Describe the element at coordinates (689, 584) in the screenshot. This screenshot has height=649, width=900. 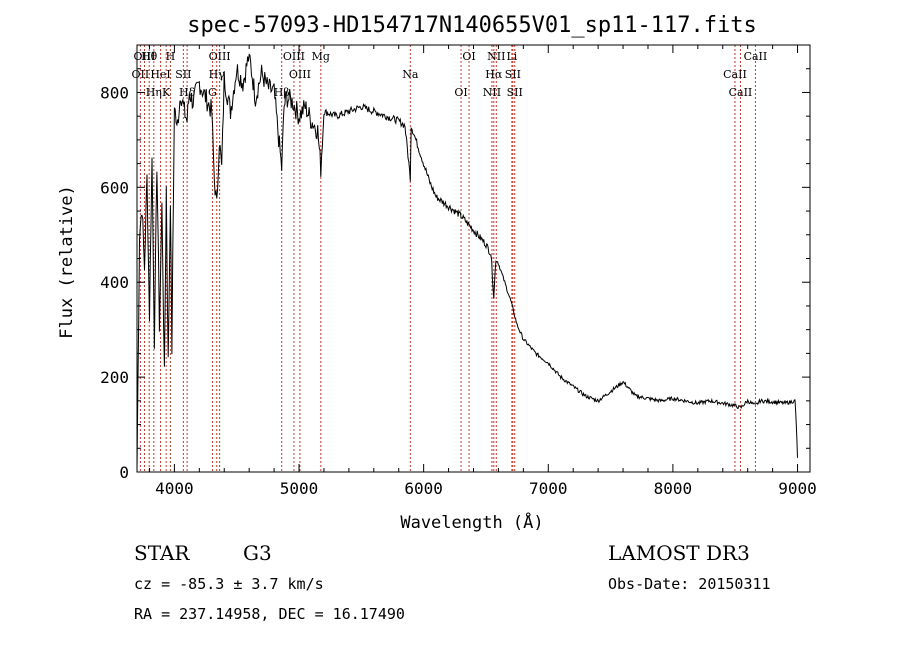
I see `observation-date: Obs-Date: 20150311` at that location.